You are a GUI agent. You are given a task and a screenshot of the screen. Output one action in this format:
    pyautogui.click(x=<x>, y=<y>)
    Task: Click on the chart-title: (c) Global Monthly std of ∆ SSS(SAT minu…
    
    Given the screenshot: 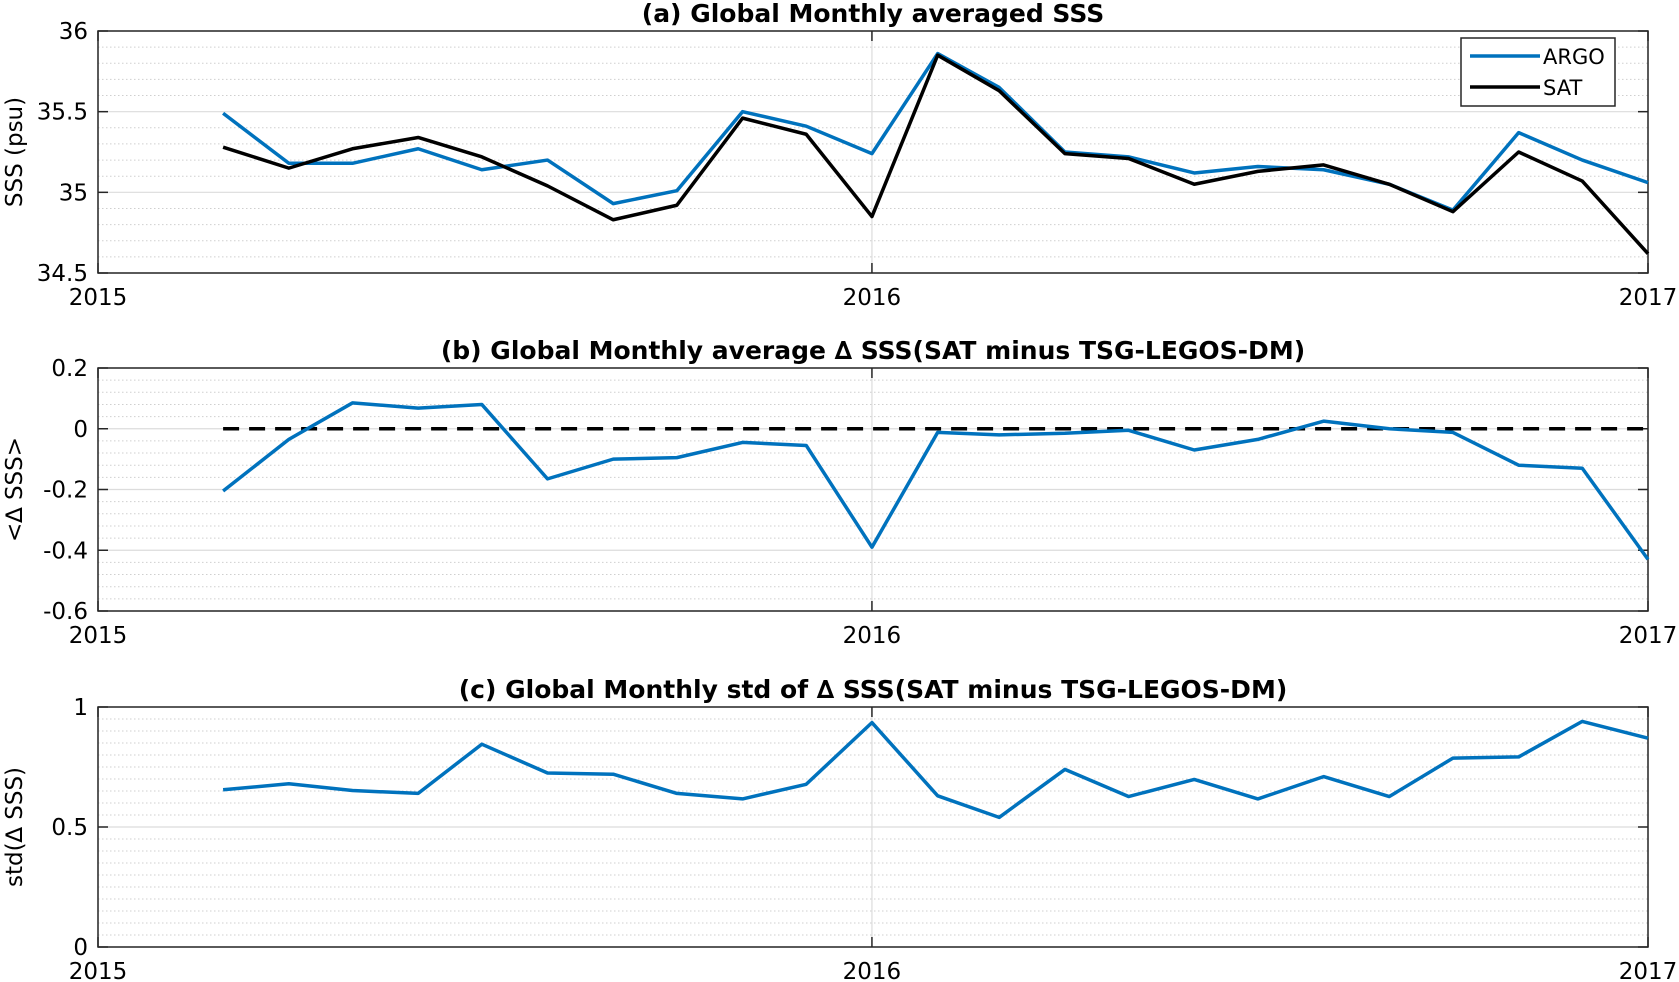 What is the action you would take?
    pyautogui.click(x=873, y=689)
    